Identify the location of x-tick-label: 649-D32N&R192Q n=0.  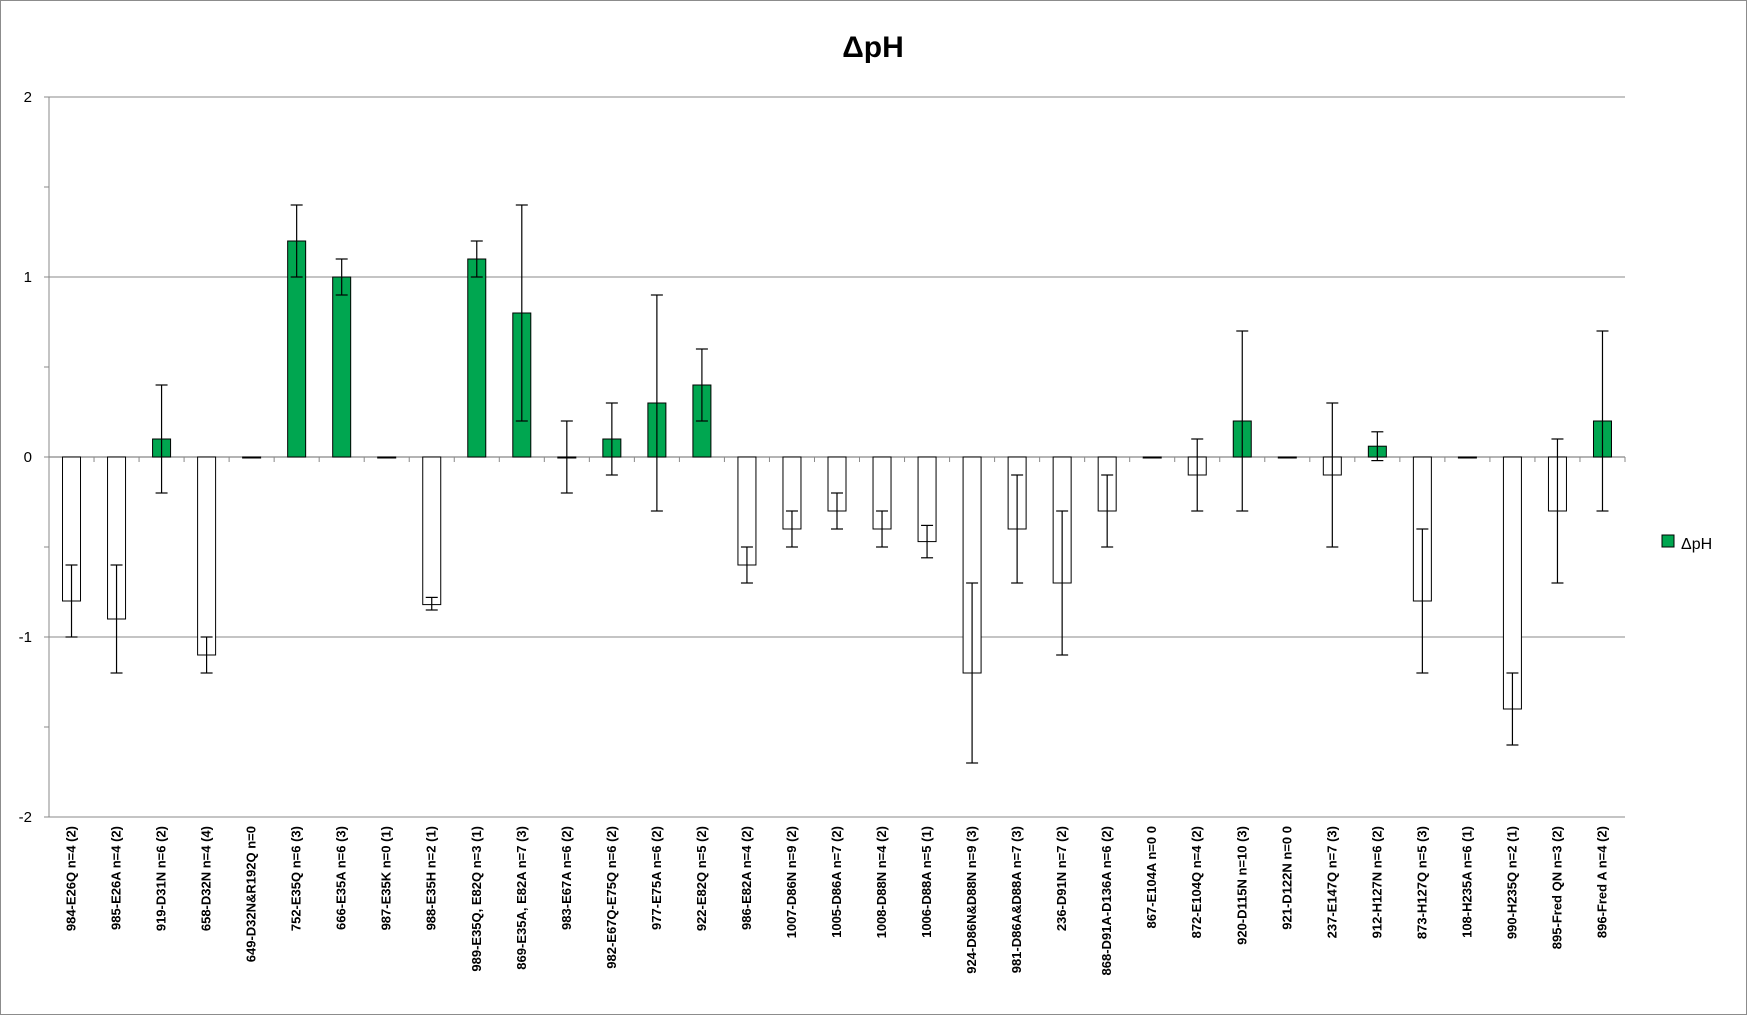
(251, 894).